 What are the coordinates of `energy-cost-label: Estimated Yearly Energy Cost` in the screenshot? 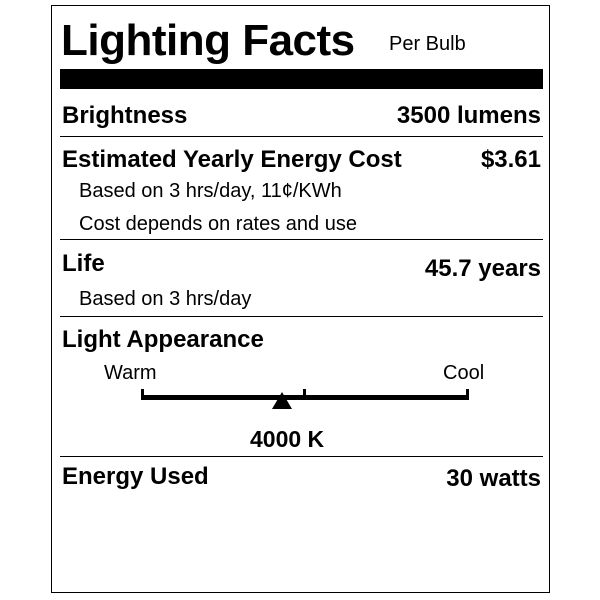 It's located at (232, 159).